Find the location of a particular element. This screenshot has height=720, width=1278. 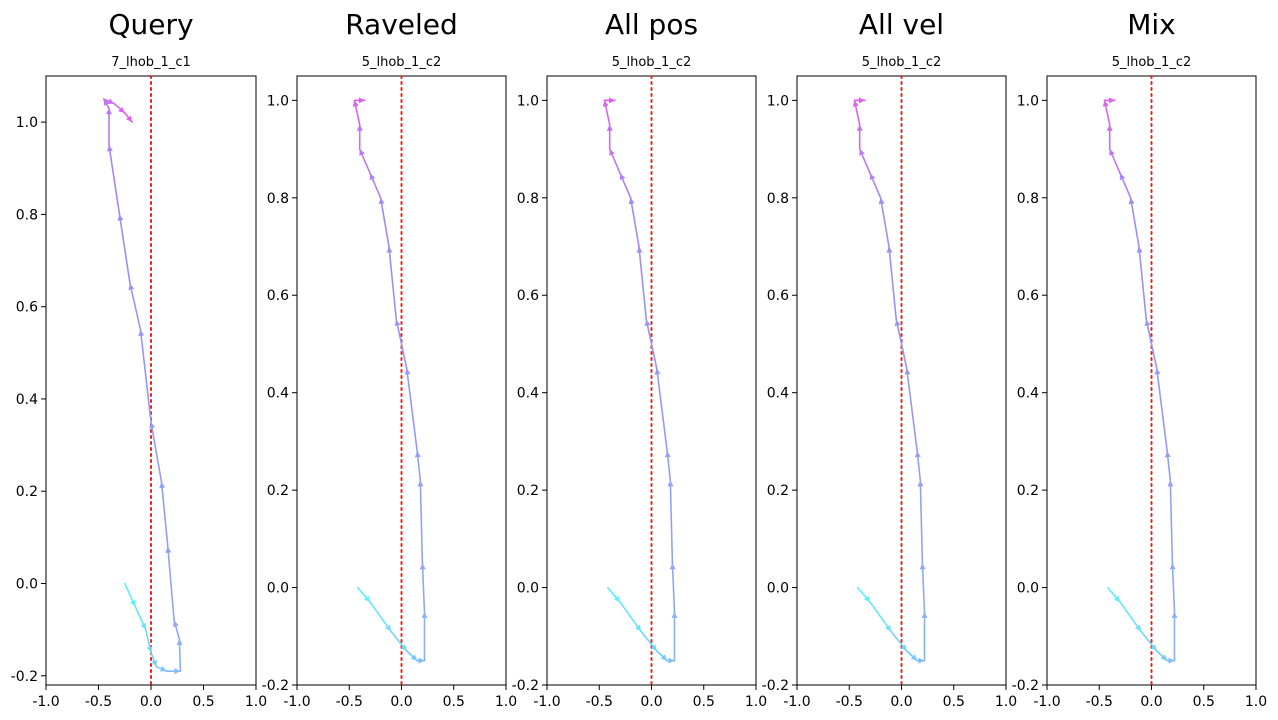

y-tick-label: 0.2 is located at coordinates (27, 492).